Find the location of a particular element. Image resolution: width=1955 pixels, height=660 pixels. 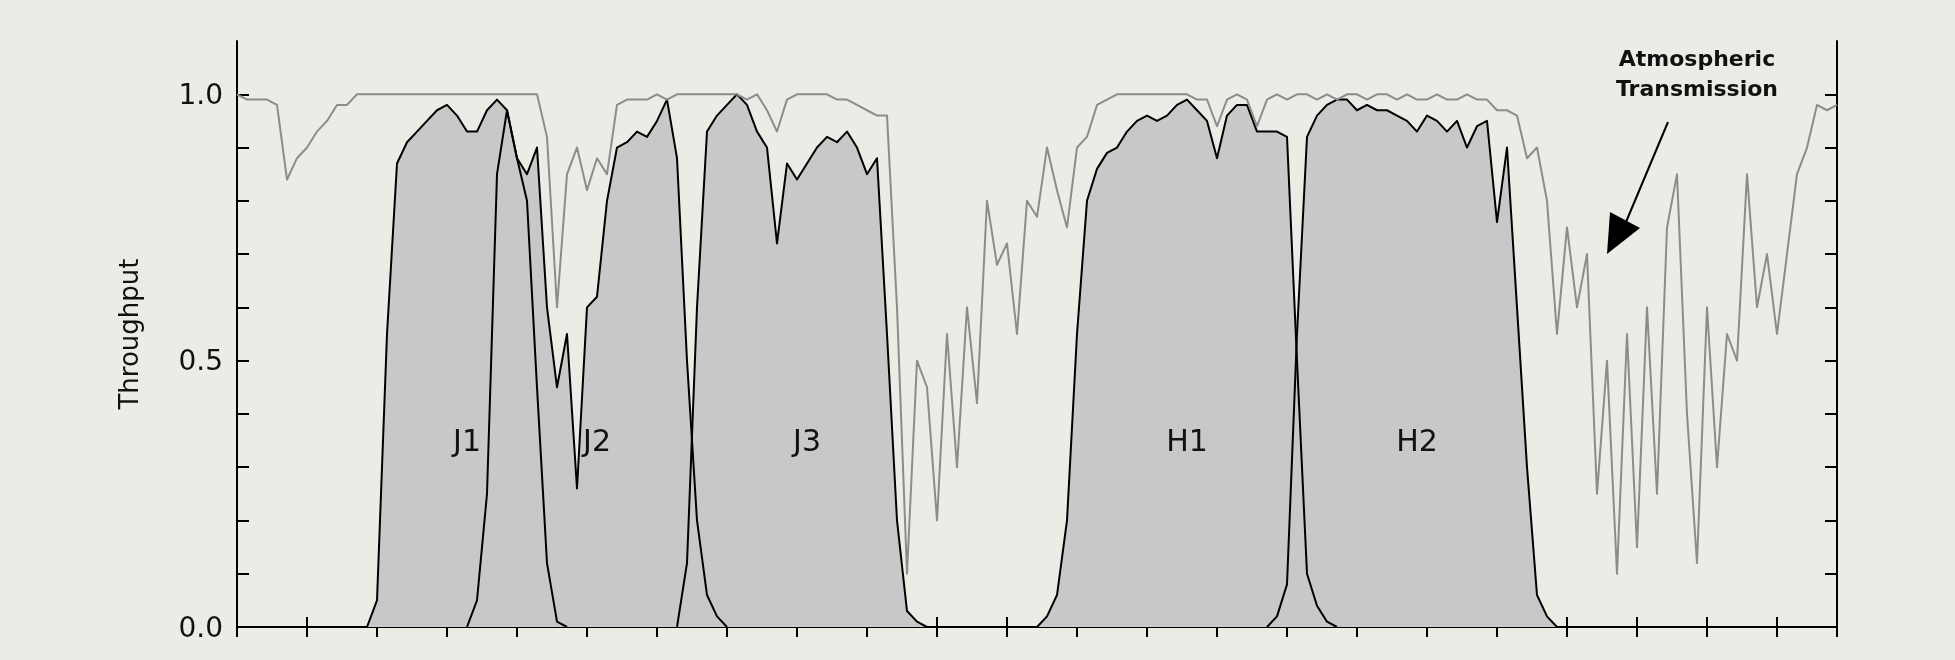

series-label: H2 is located at coordinates (1417, 441).